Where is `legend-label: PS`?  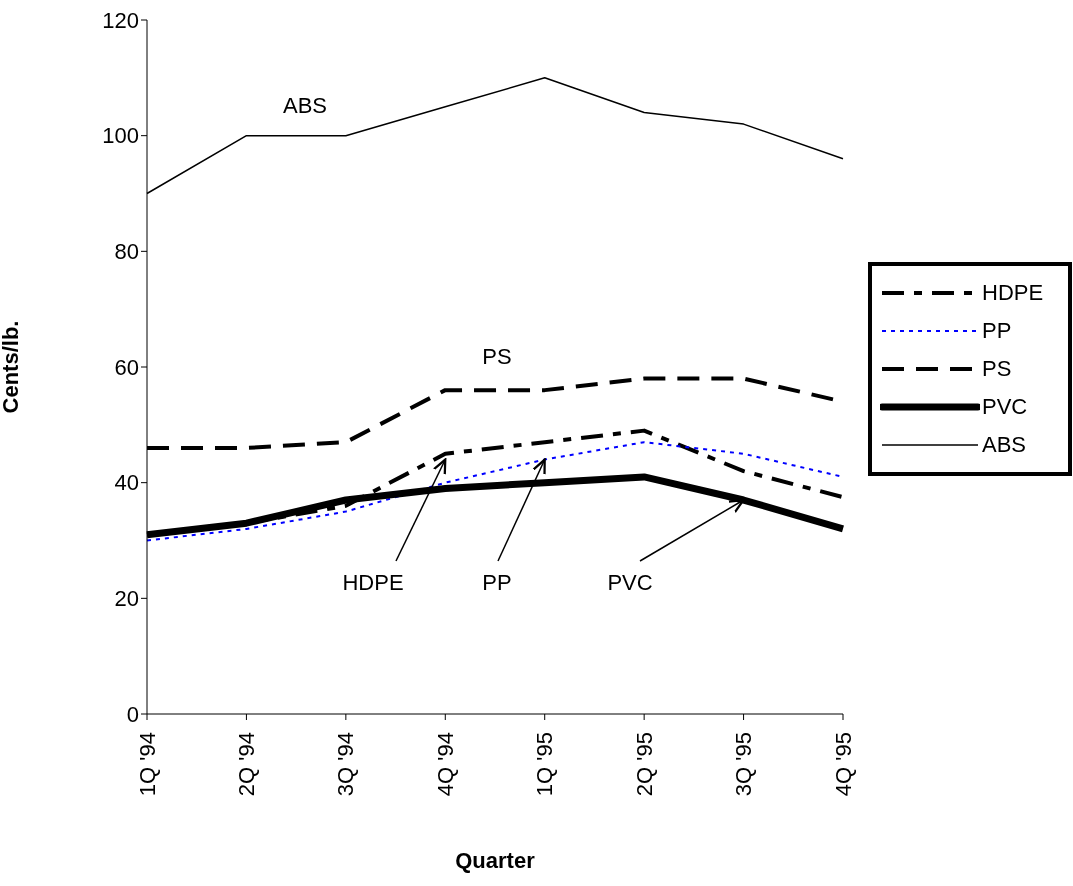
legend-label: PS is located at coordinates (997, 369).